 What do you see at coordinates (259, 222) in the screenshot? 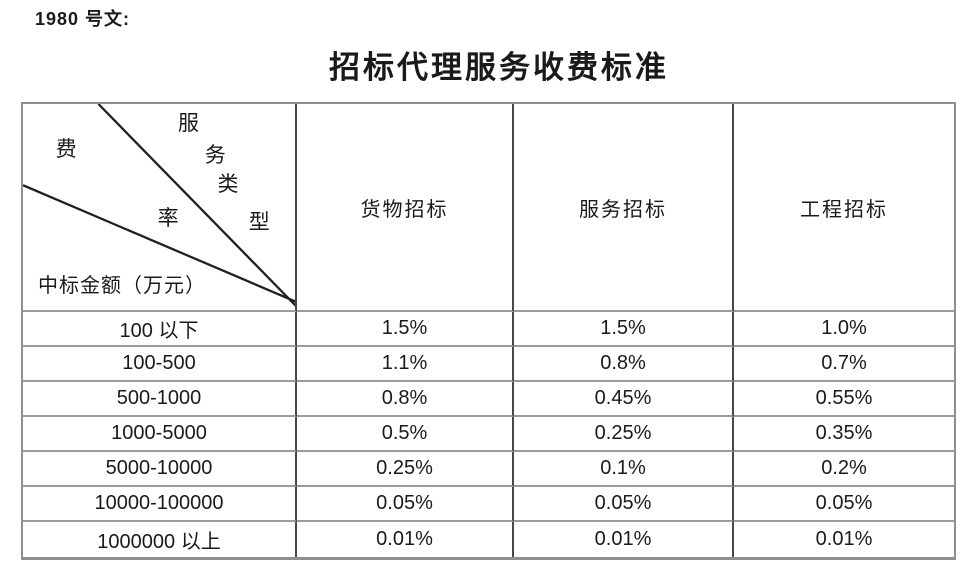
I see `corner-service-type-char: 型` at bounding box center [259, 222].